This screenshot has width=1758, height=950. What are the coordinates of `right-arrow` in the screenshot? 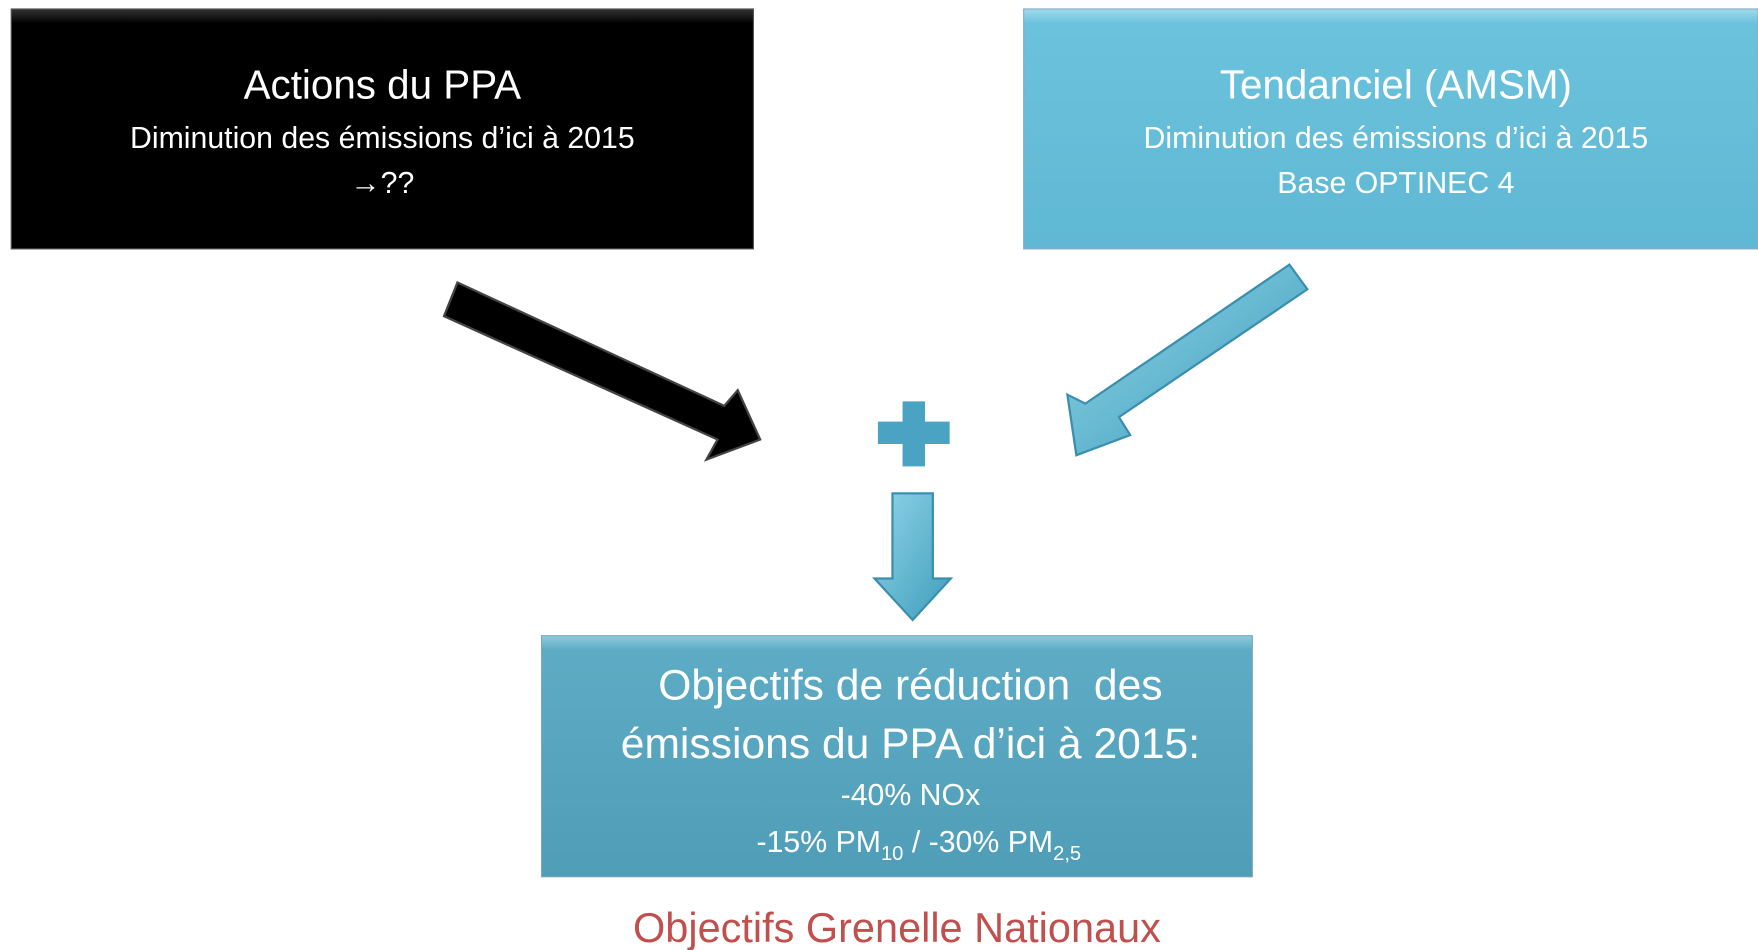 It's located at (1187, 360).